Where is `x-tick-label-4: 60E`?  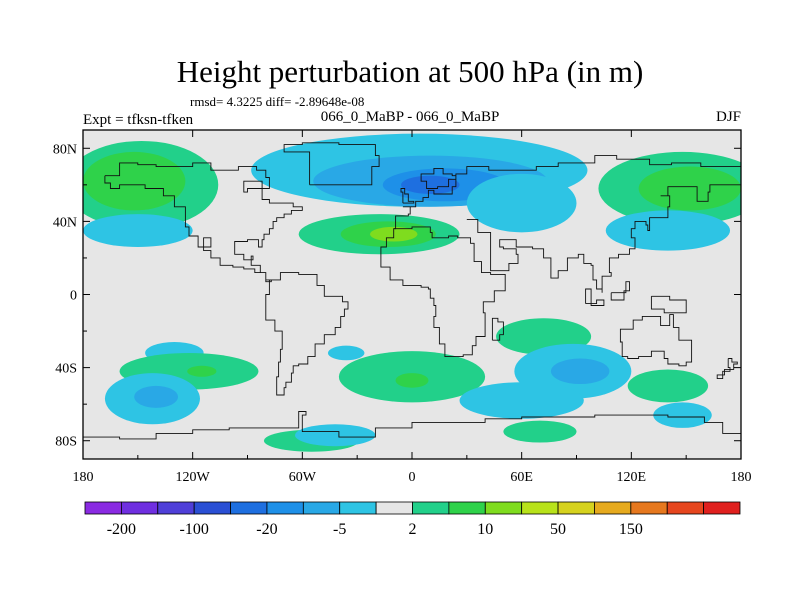 x-tick-label-4: 60E is located at coordinates (521, 477).